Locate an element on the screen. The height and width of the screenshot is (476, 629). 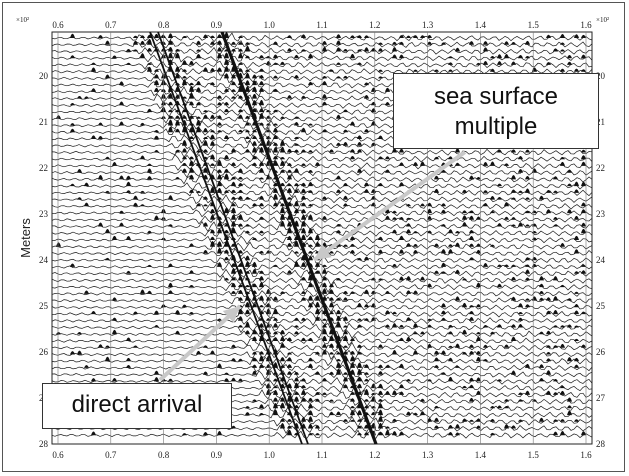
y-tick-label-left: 26 is located at coordinates (44, 352).